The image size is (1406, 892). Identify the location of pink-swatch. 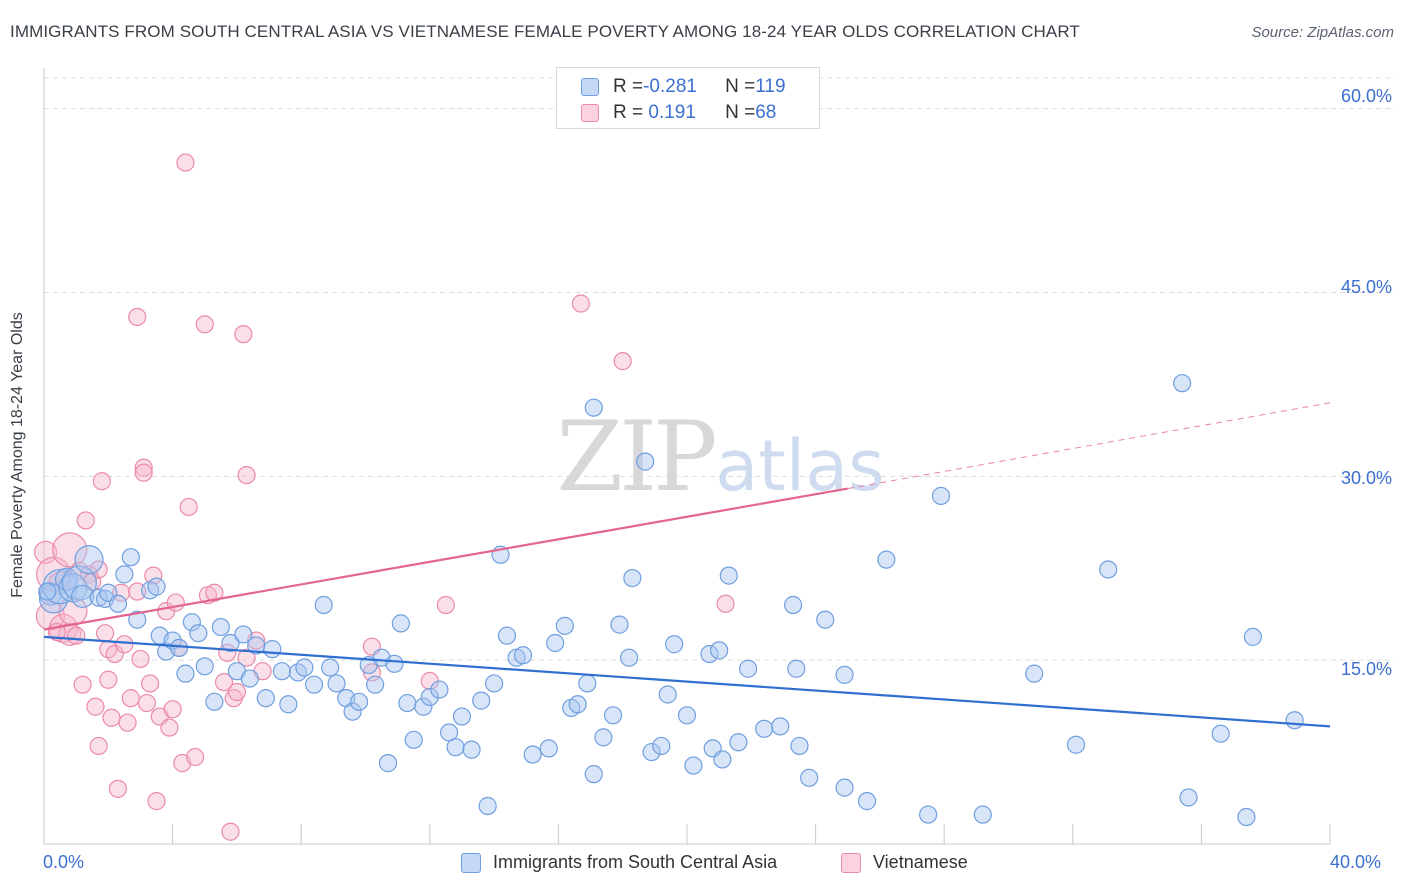
(851, 862).